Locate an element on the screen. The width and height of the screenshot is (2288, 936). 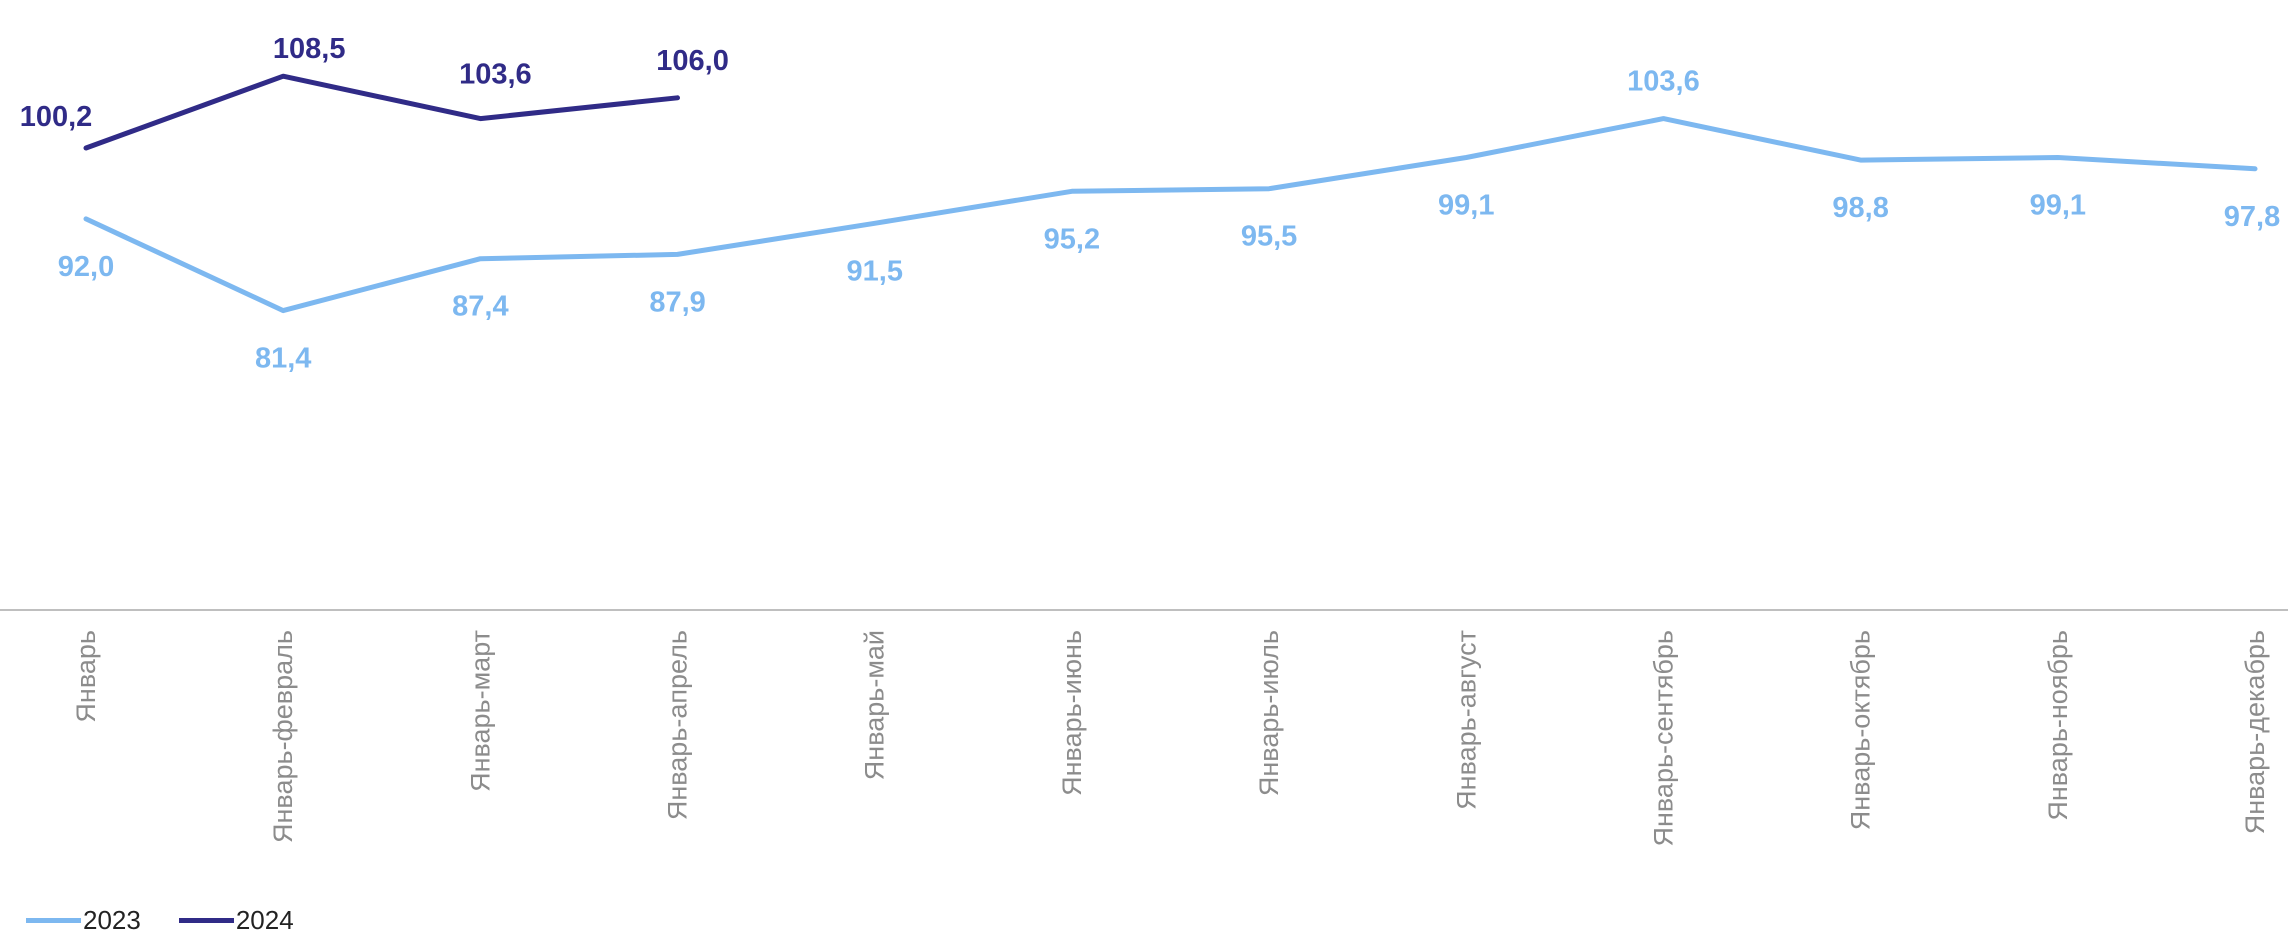
legend-label-2024: 2024 is located at coordinates (264, 920).